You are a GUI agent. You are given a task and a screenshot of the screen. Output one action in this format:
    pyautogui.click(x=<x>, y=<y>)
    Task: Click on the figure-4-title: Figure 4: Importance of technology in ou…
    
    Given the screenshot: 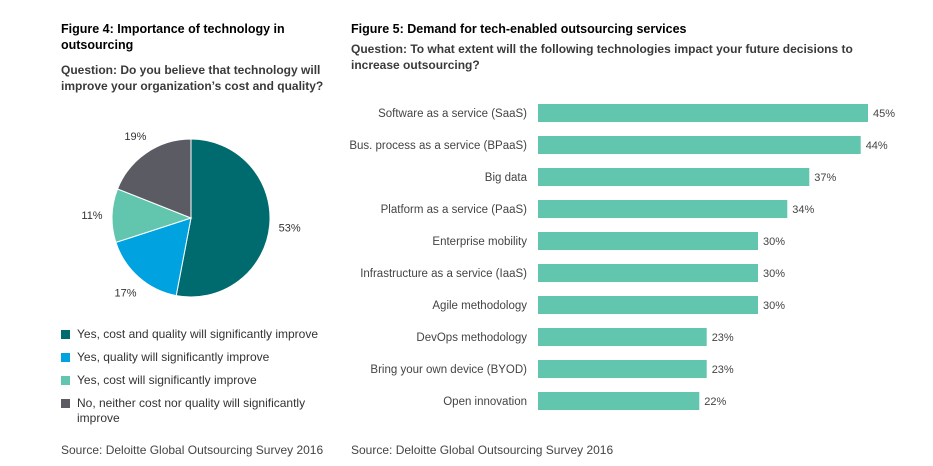 What is the action you would take?
    pyautogui.click(x=173, y=37)
    